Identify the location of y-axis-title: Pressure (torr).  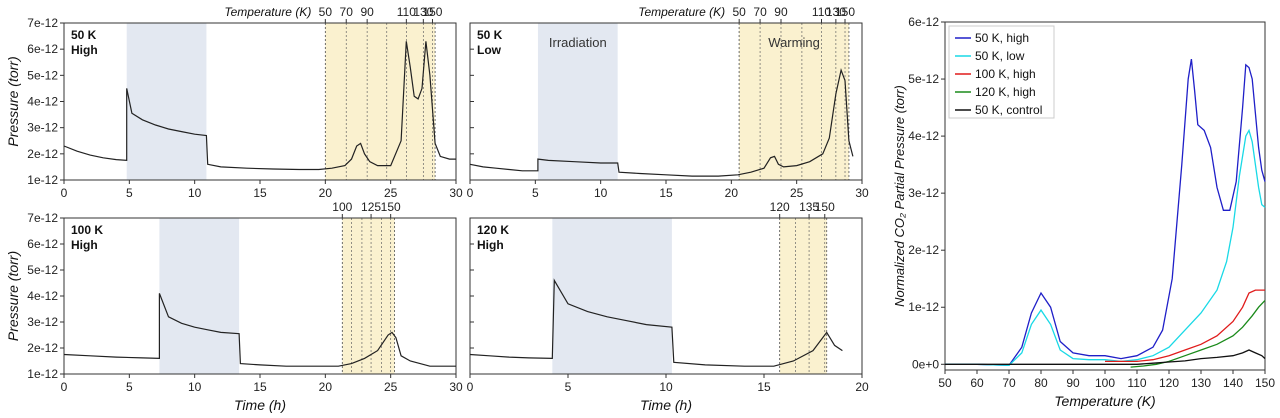
(13, 101).